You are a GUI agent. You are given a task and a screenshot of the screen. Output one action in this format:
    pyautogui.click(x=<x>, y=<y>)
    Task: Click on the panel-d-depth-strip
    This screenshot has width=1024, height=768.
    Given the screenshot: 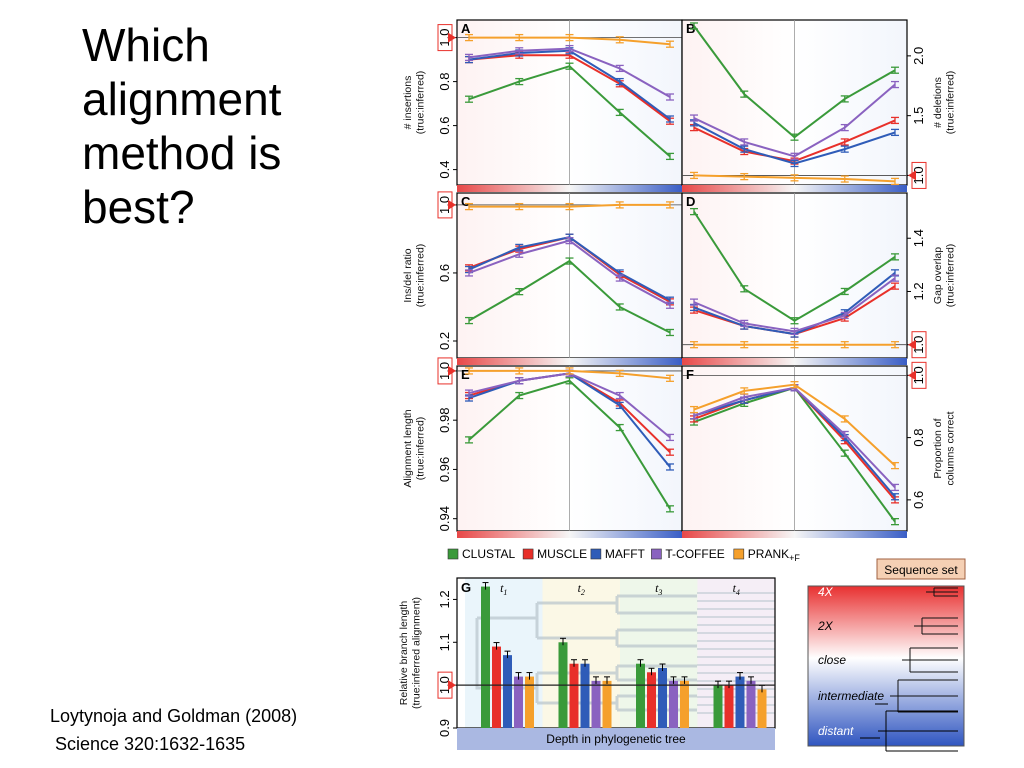 What is the action you would take?
    pyautogui.click(x=794, y=361)
    